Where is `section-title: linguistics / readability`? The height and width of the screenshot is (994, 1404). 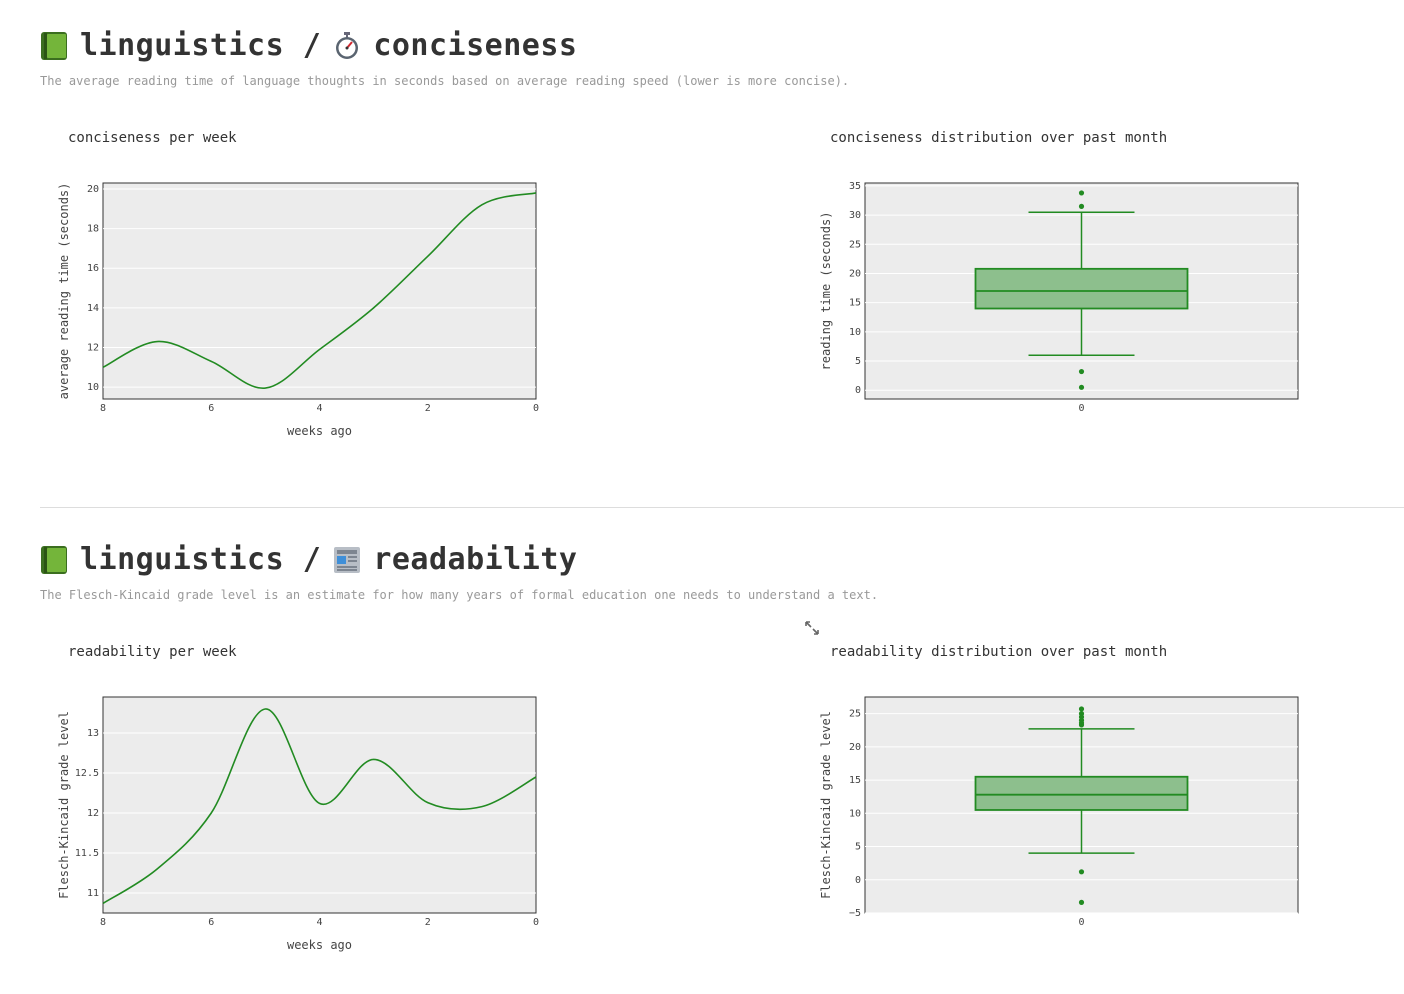 section-title: linguistics / readability is located at coordinates (309, 559).